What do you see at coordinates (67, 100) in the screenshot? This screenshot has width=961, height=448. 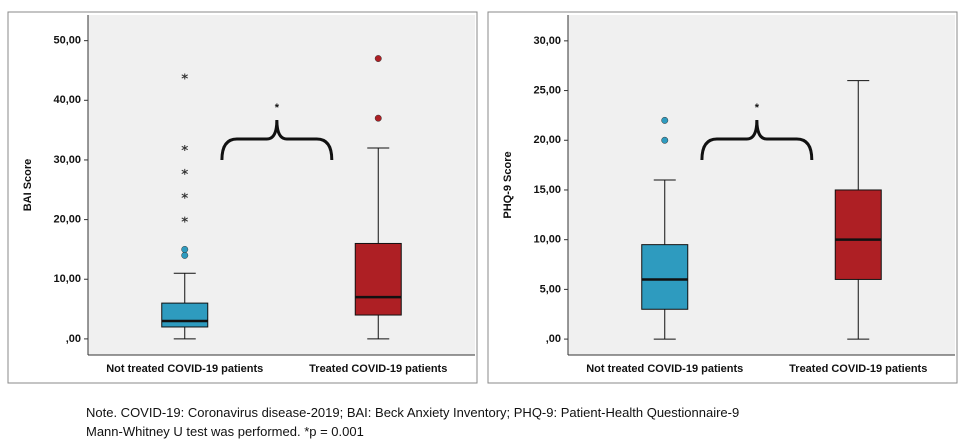 I see `y-tick-label: 40,00` at bounding box center [67, 100].